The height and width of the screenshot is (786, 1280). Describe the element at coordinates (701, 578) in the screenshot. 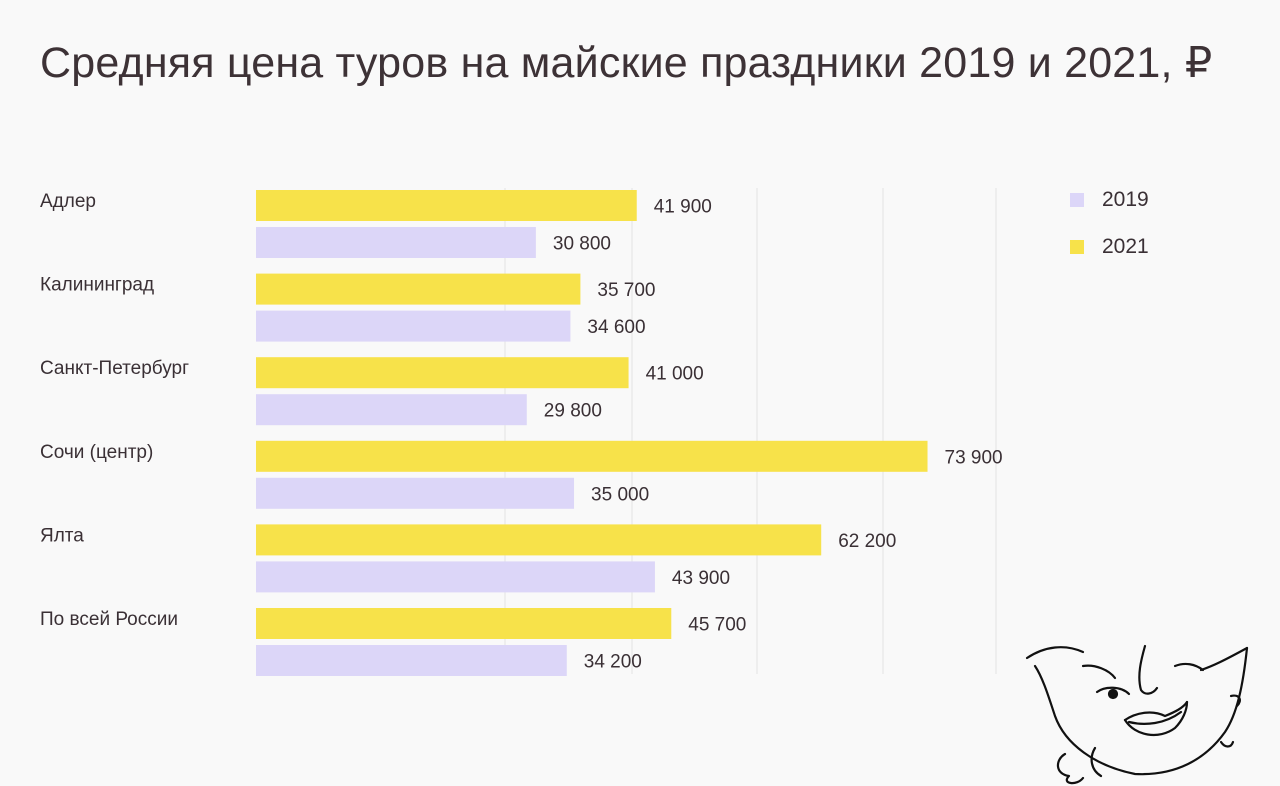

I see `value-label-2019-4: 43 900` at that location.